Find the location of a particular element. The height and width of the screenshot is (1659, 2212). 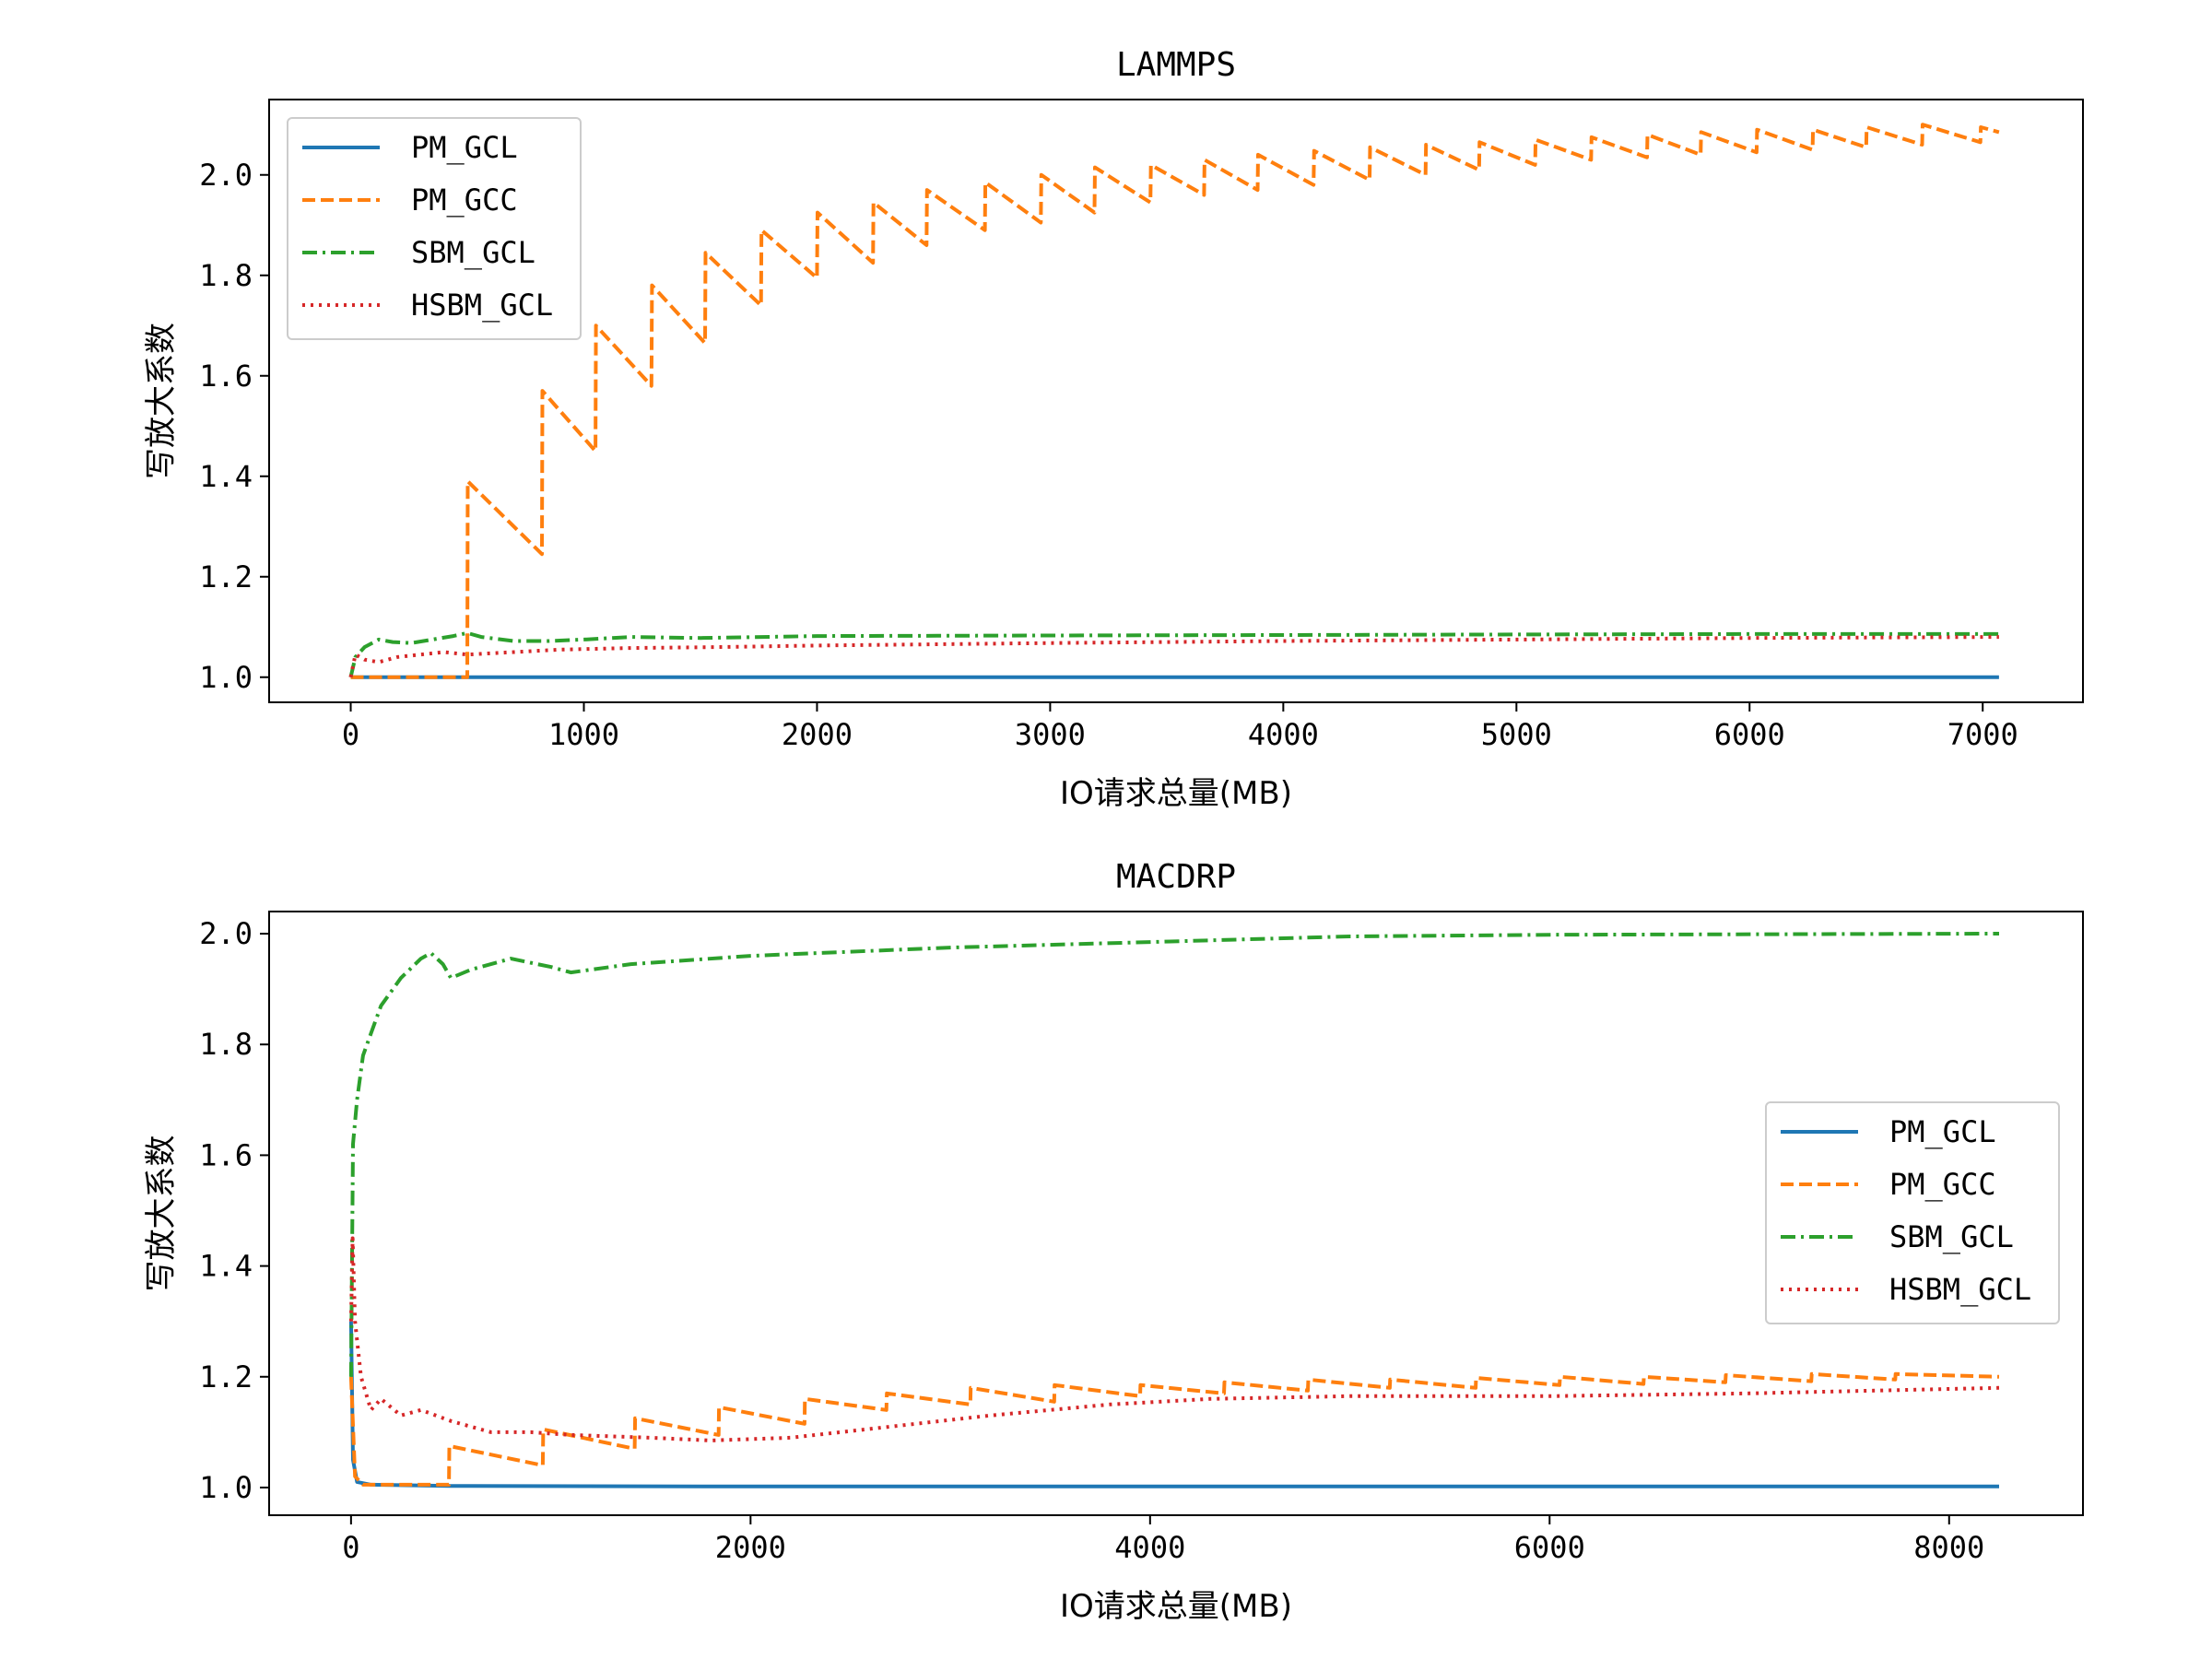

x-tick-label: 3000 is located at coordinates (1050, 734).